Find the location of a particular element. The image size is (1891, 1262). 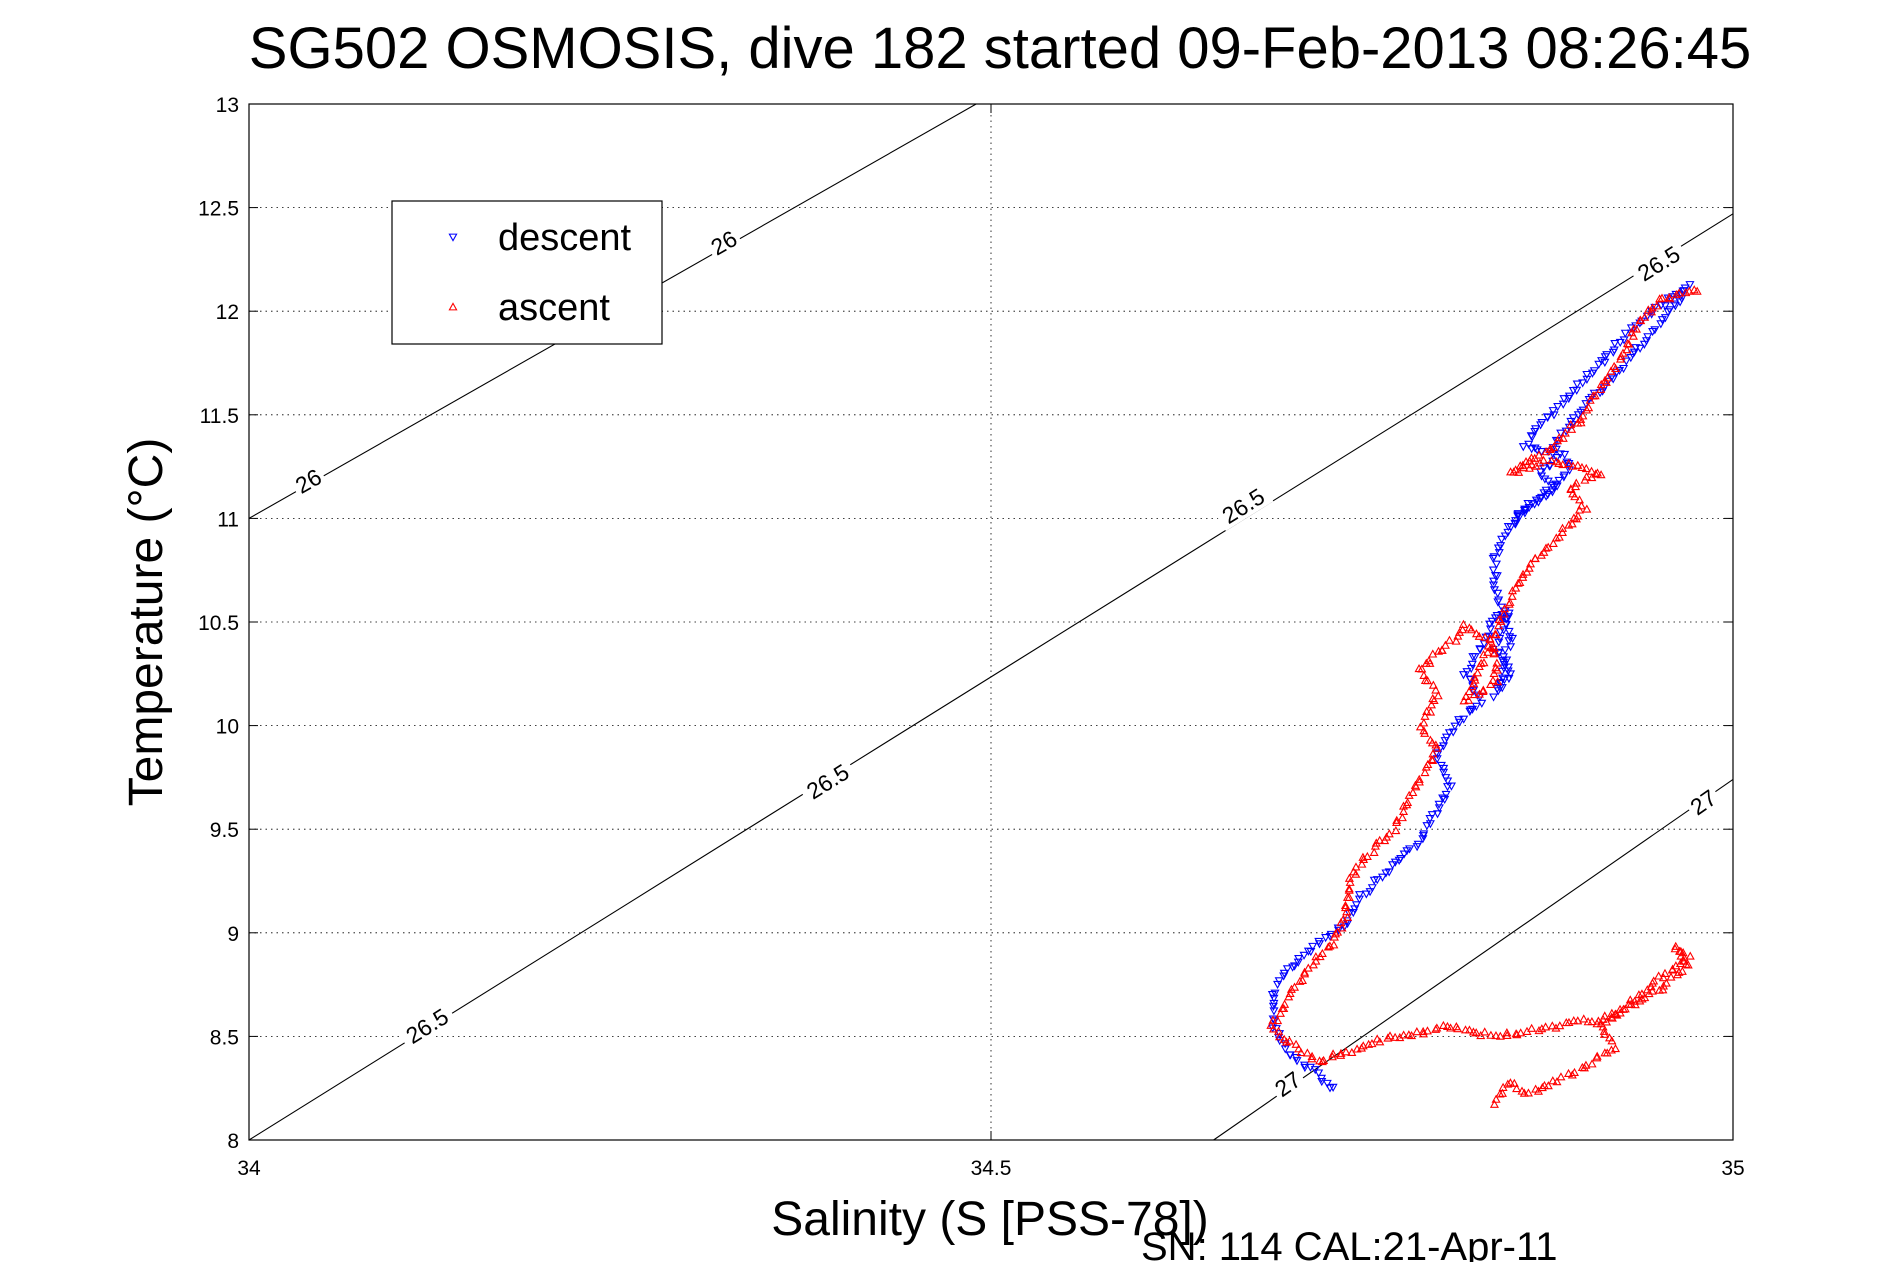

y-tick-label: 12.5 is located at coordinates (218, 209).